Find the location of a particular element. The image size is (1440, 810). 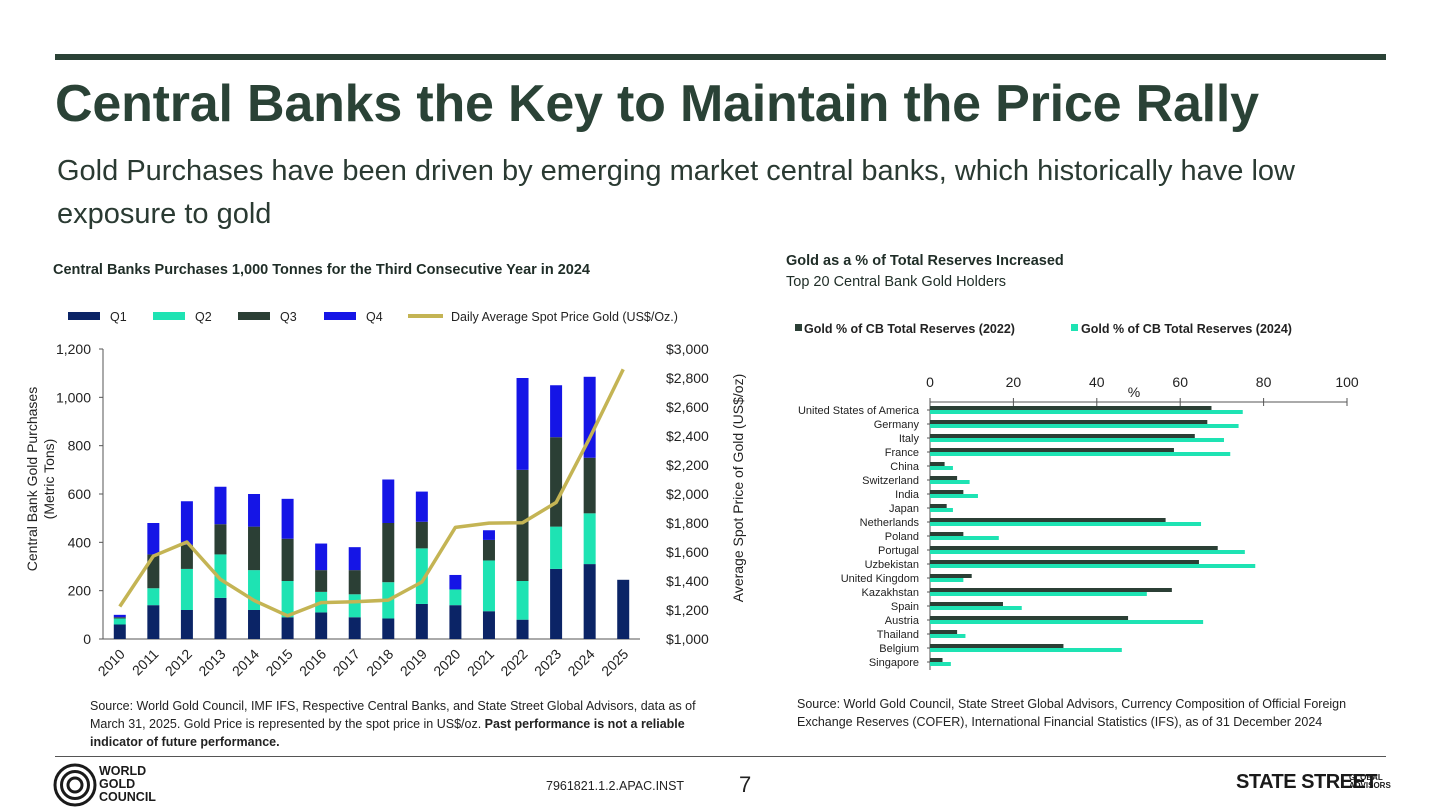

category-label-Japan: Japan is located at coordinates (904, 509).